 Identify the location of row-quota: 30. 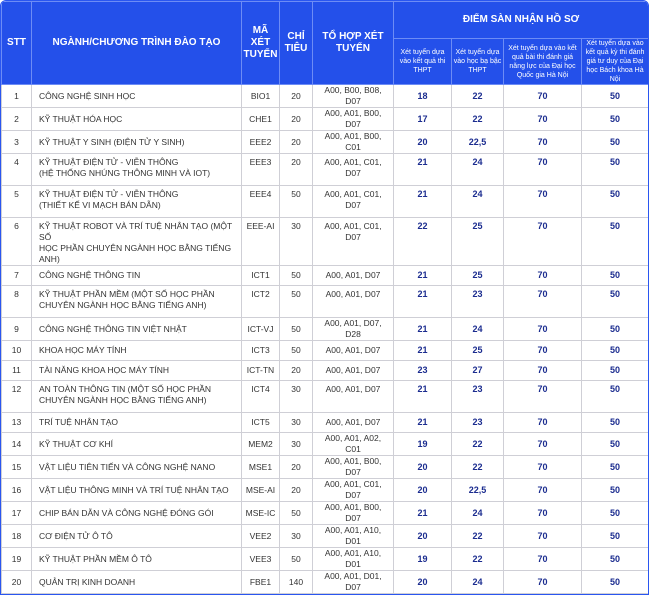
(296, 444).